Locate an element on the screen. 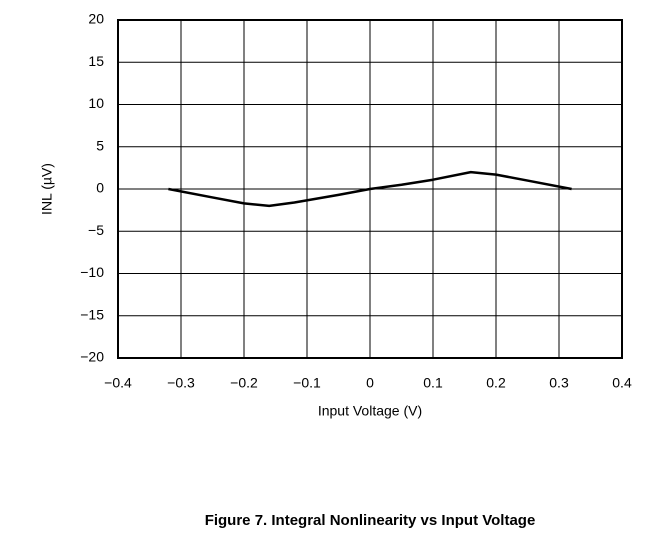  y-tick-label: 20 is located at coordinates (96, 19).